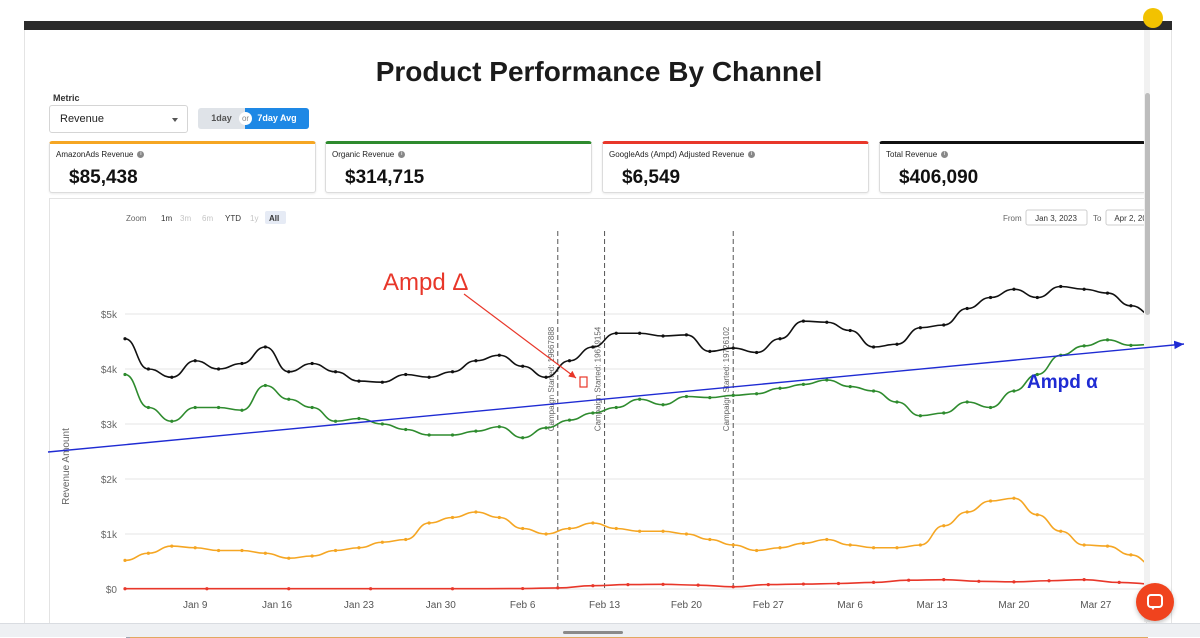 The width and height of the screenshot is (1200, 638). What do you see at coordinates (1012, 167) in the screenshot?
I see `kpi-card-total: Total Revenue i $406,090` at bounding box center [1012, 167].